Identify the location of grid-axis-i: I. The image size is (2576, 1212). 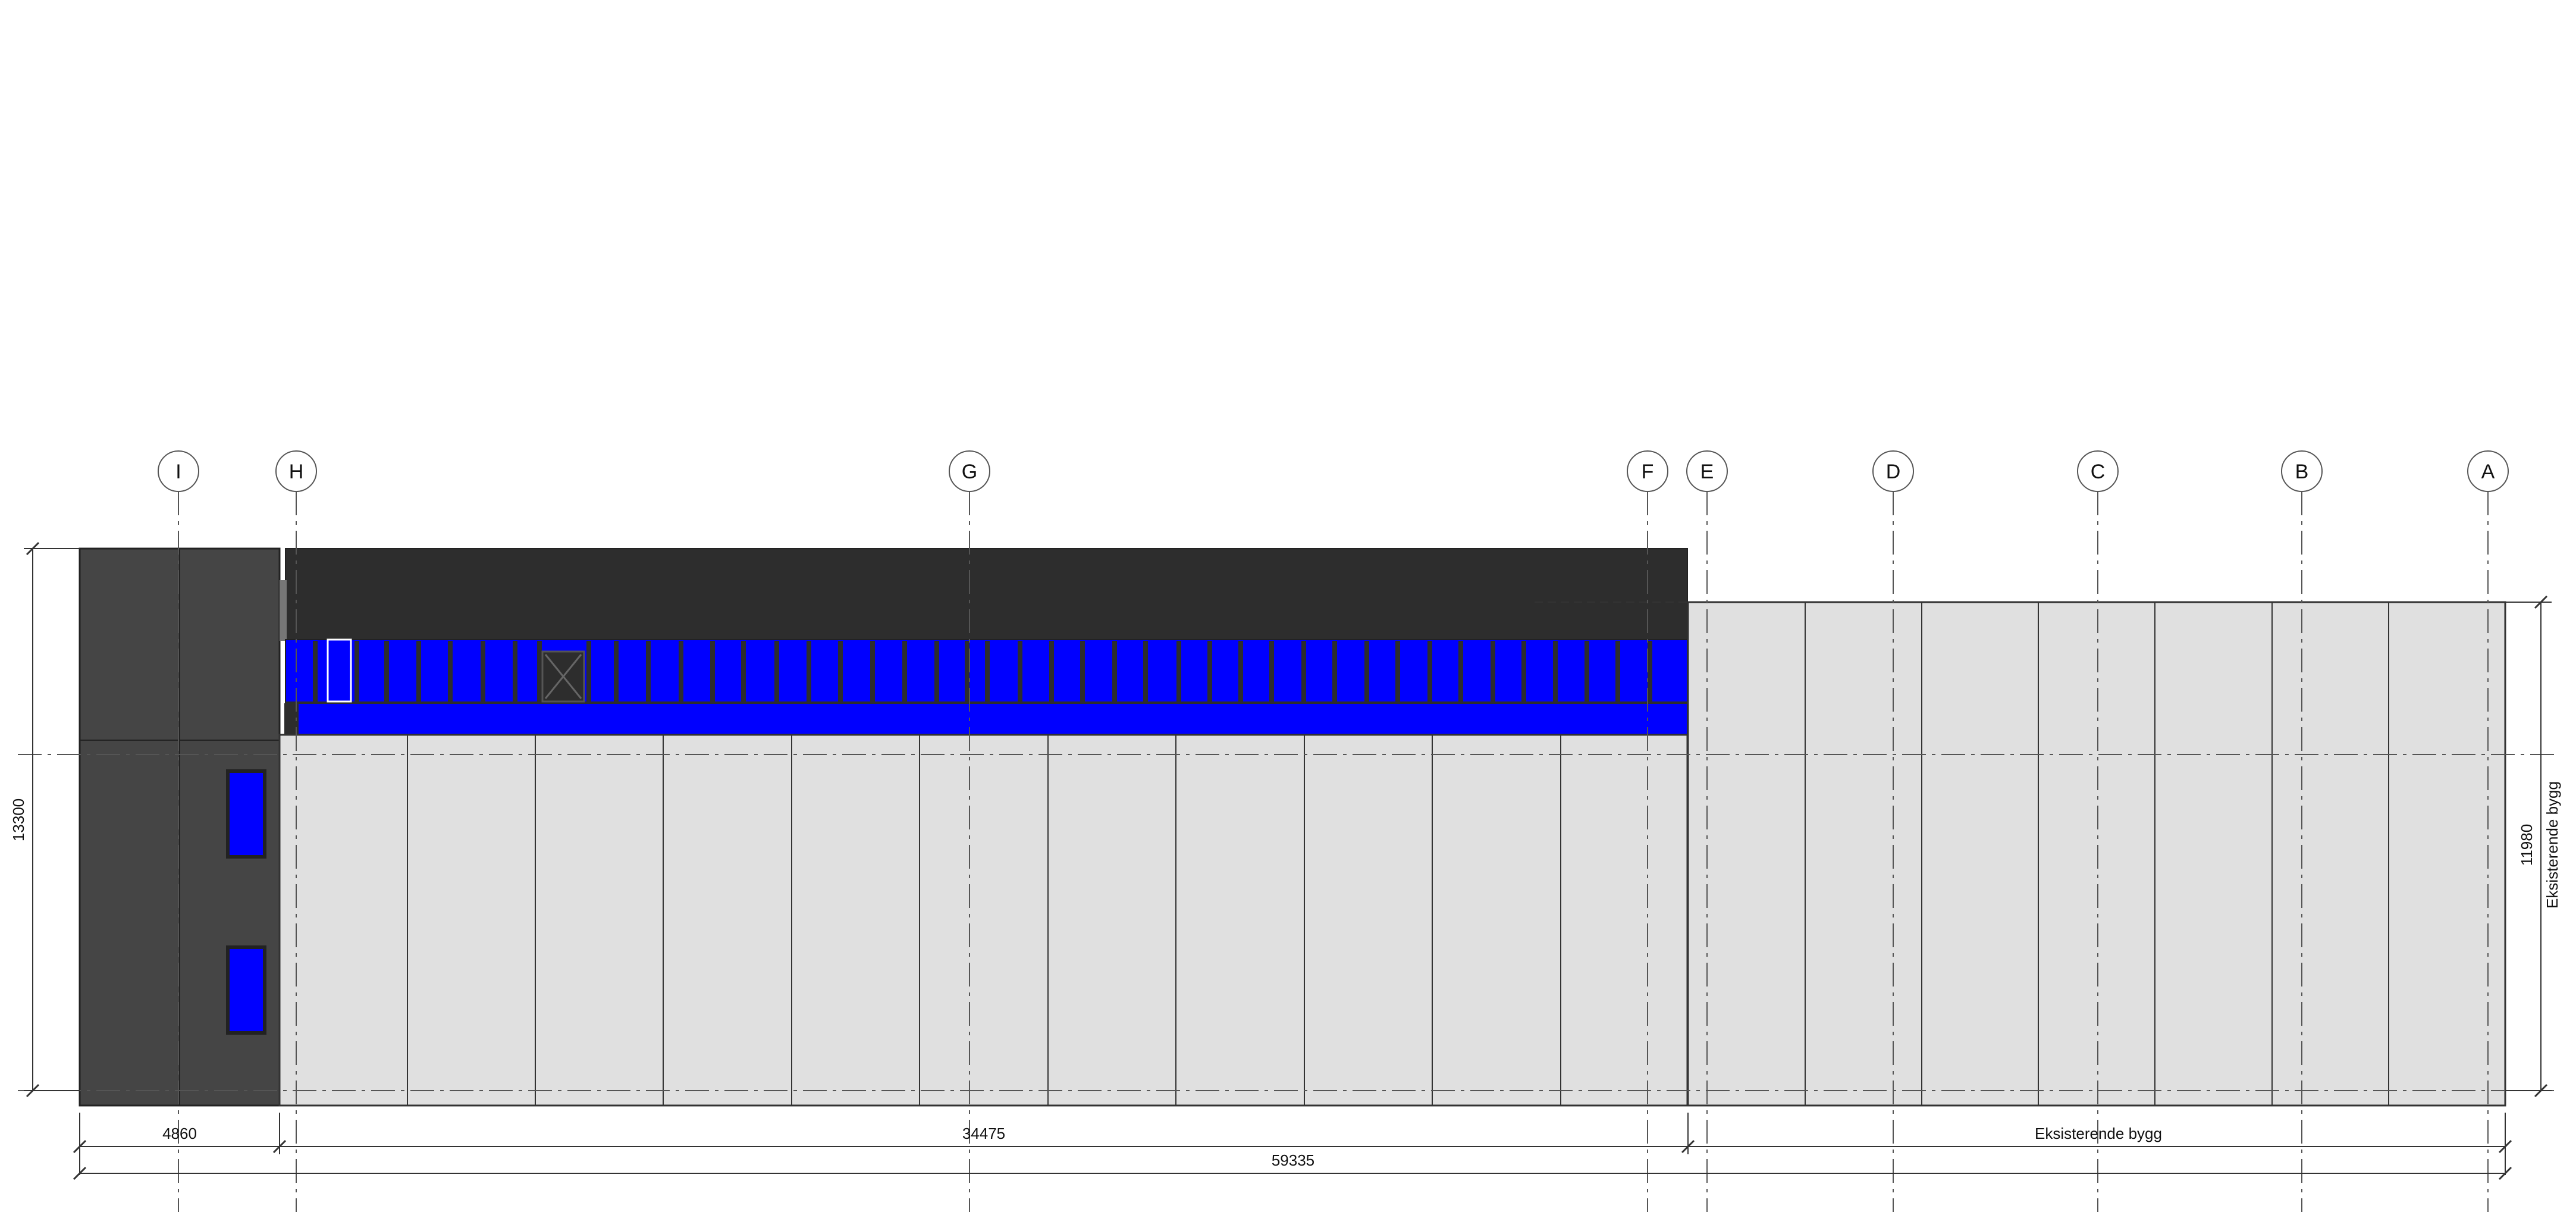
(178, 831).